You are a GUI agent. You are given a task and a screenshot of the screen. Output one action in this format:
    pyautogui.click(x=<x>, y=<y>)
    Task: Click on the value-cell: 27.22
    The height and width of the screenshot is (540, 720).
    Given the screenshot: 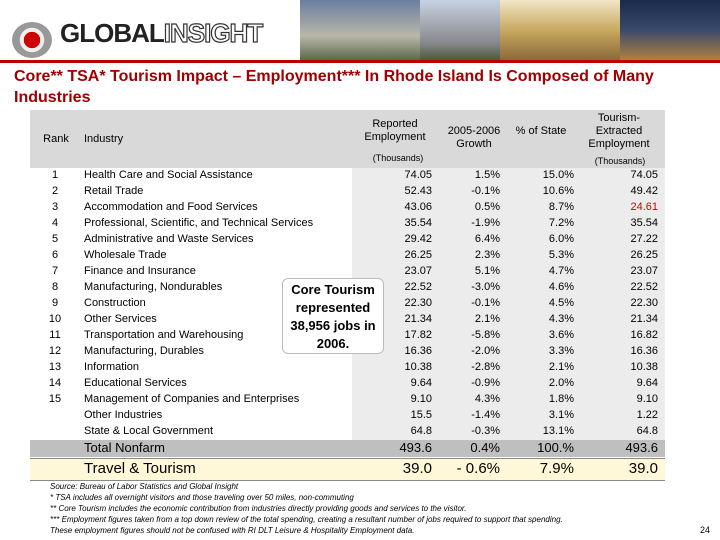 What is the action you would take?
    pyautogui.click(x=644, y=239)
    